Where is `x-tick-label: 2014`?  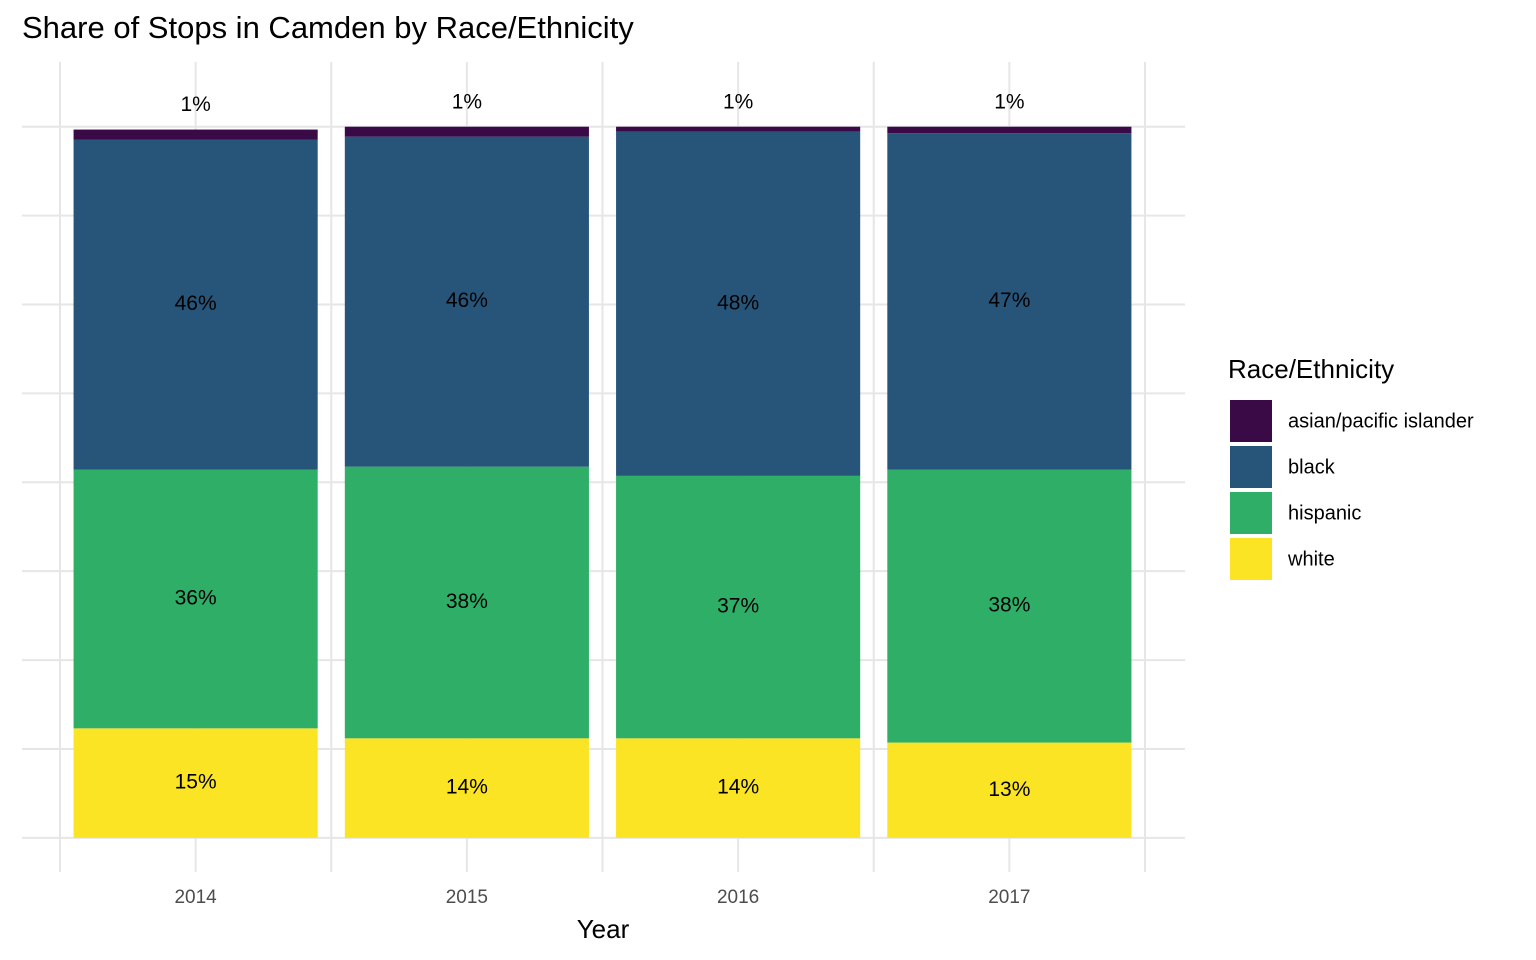 x-tick-label: 2014 is located at coordinates (195, 897).